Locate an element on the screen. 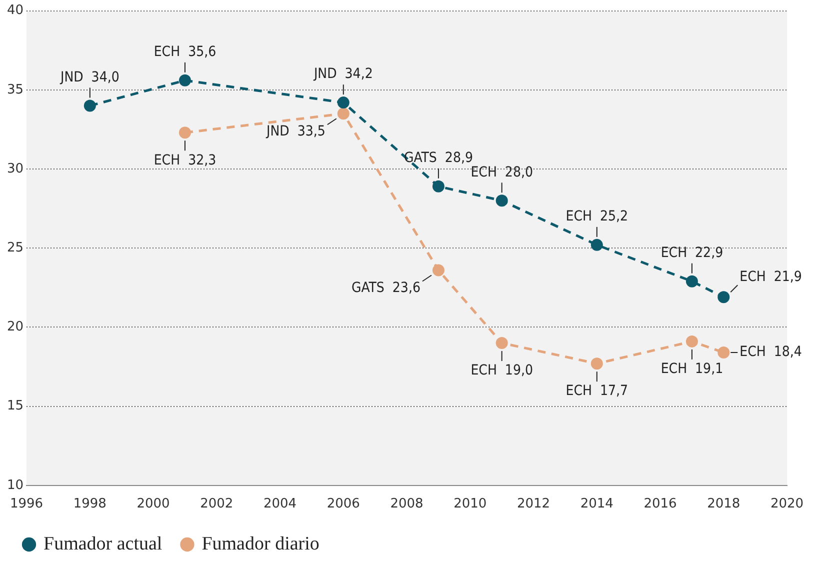  legend-label: Fumador diario is located at coordinates (261, 543).